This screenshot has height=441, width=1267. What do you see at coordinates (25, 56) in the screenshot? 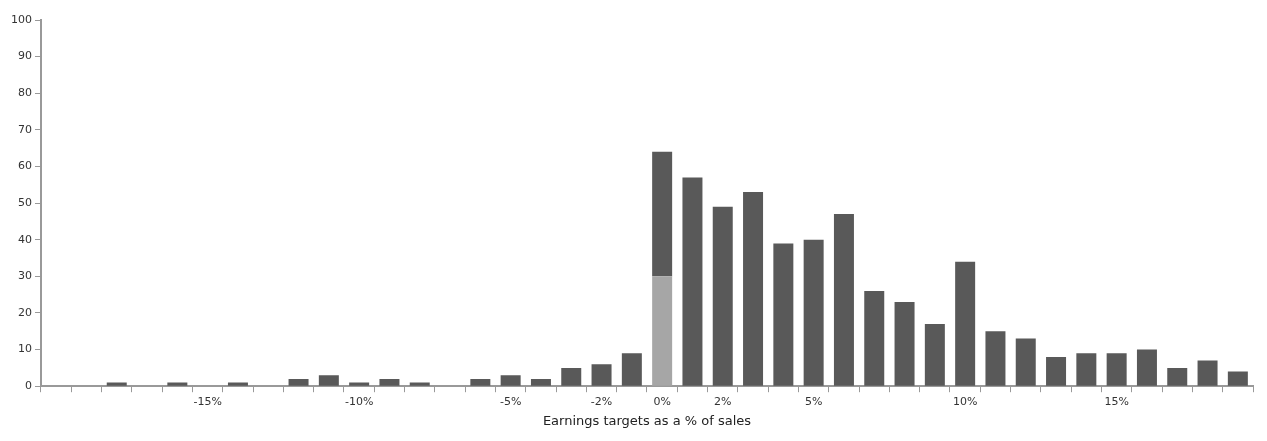
I see `y-tick-label: 90` at bounding box center [25, 56].